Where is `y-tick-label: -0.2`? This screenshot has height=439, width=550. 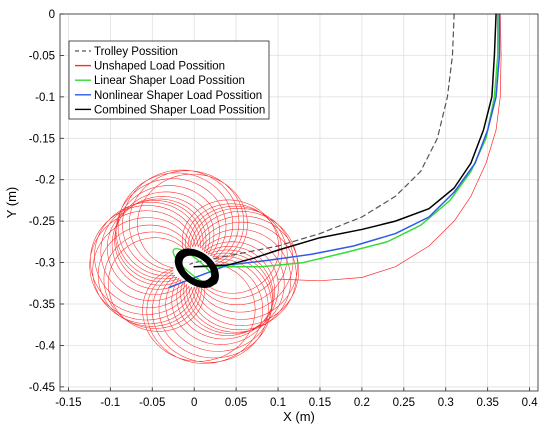 y-tick-label: -0.2 is located at coordinates (45, 181).